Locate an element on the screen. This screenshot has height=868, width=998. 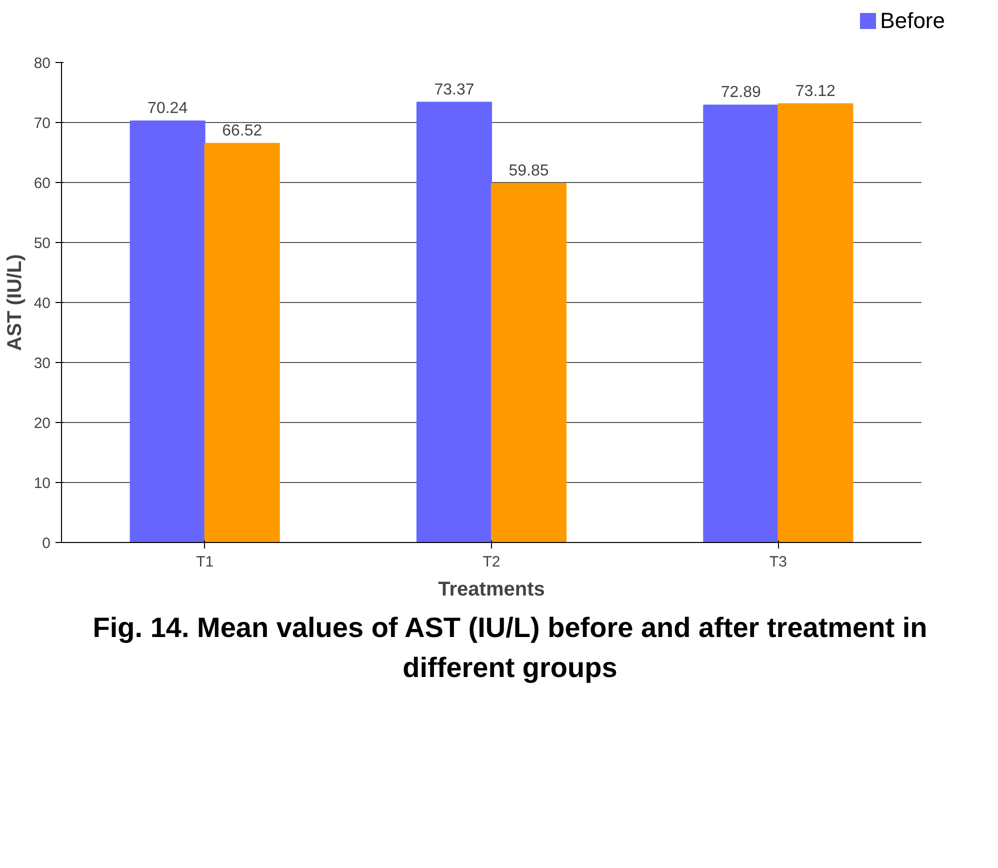
y-tick-label: 70 is located at coordinates (42, 123).